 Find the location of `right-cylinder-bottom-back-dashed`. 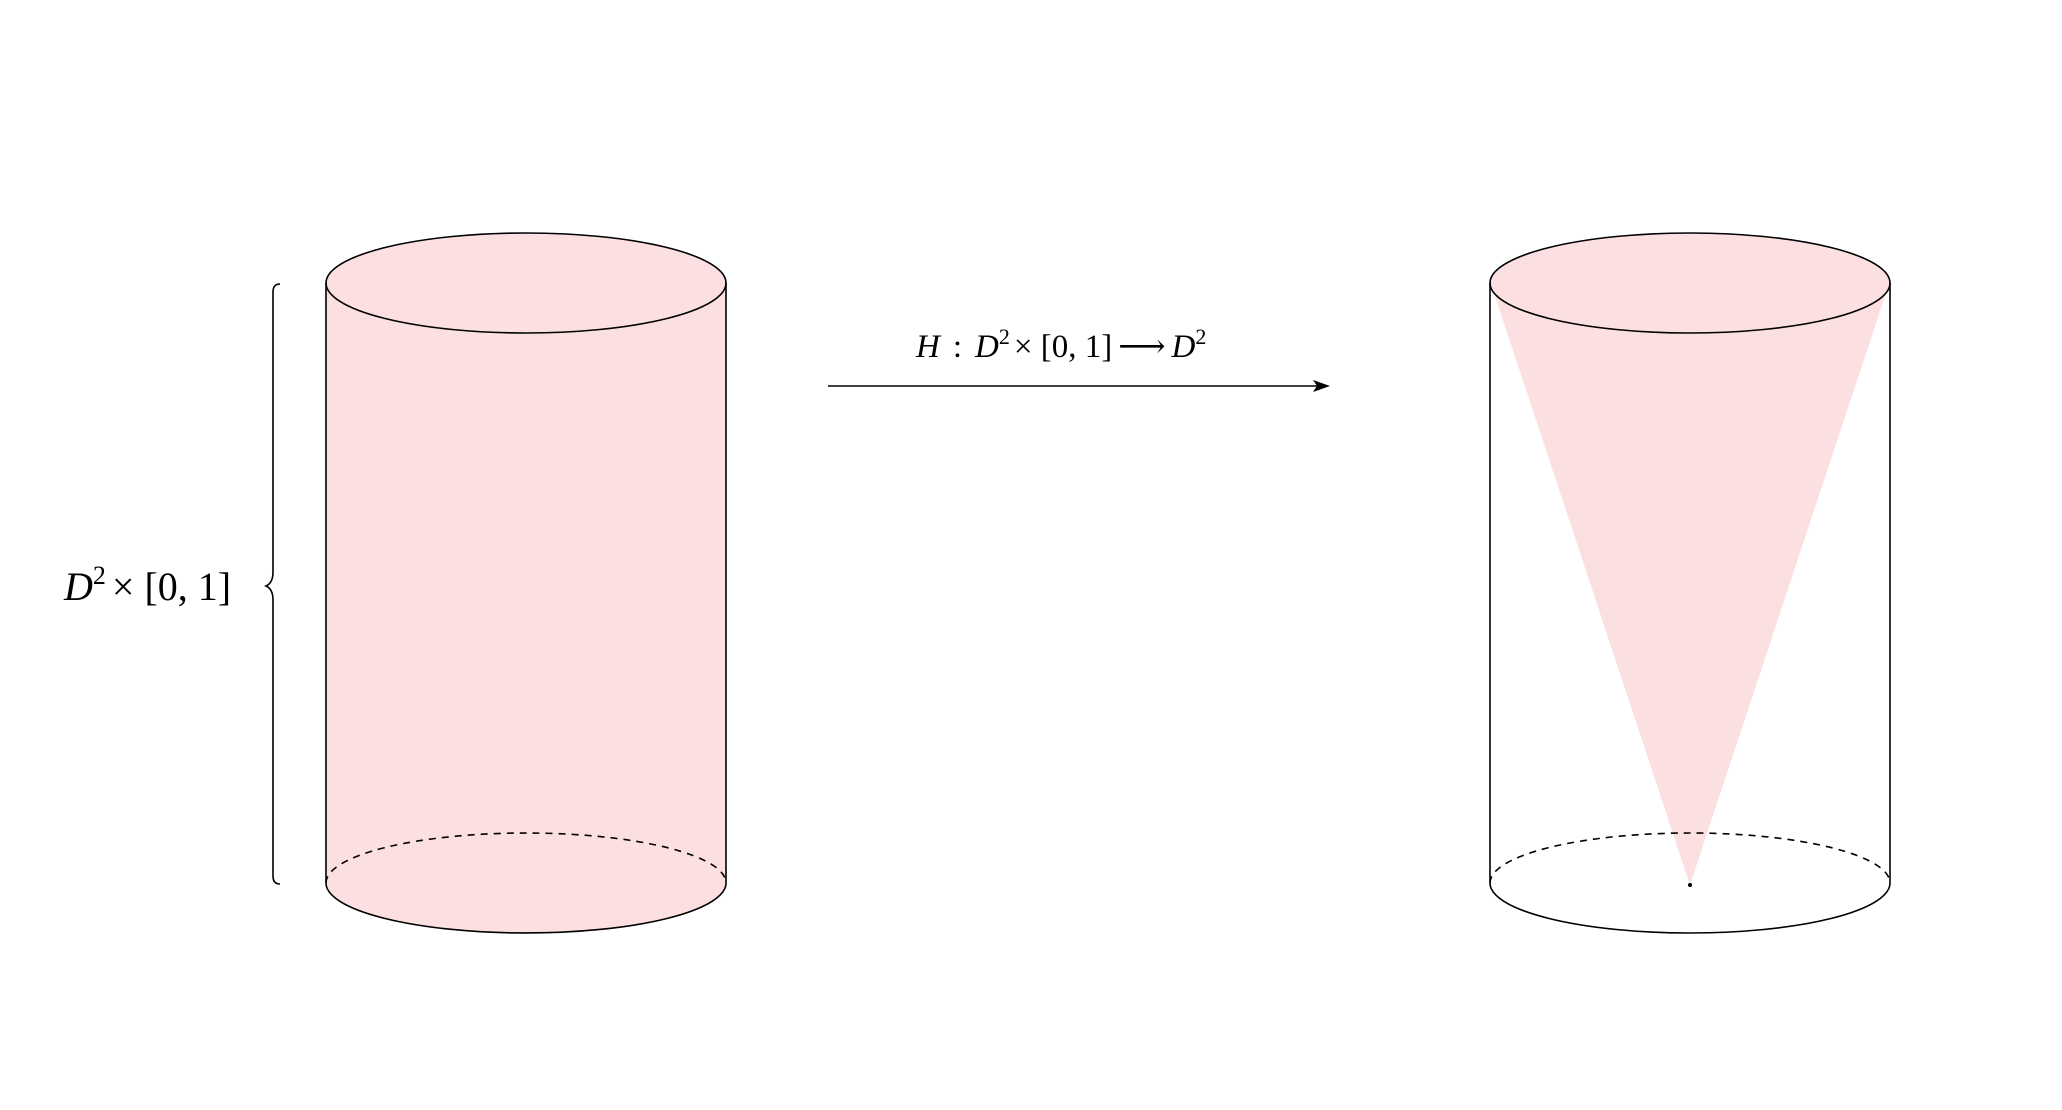

right-cylinder-bottom-back-dashed is located at coordinates (1690, 858).